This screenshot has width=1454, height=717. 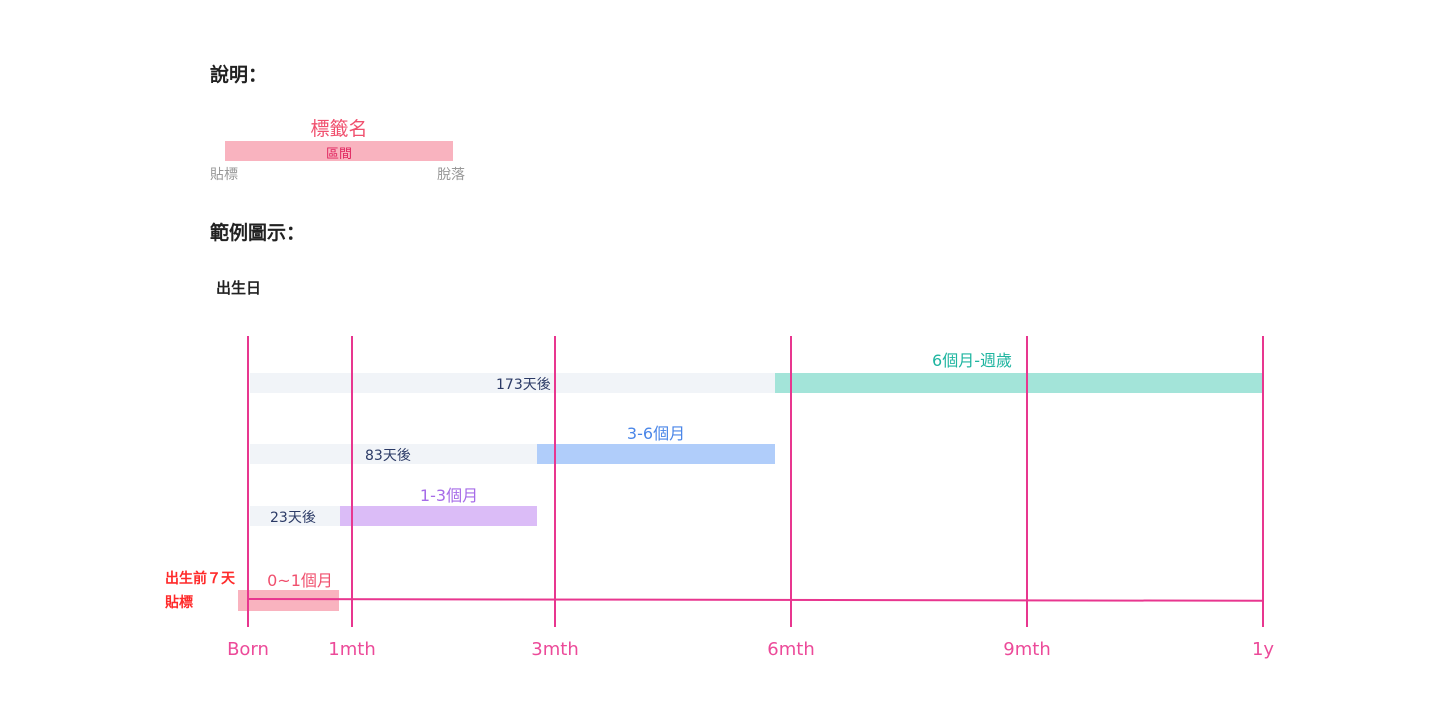 I want to click on legend-interval: 區間, so click(x=339, y=154).